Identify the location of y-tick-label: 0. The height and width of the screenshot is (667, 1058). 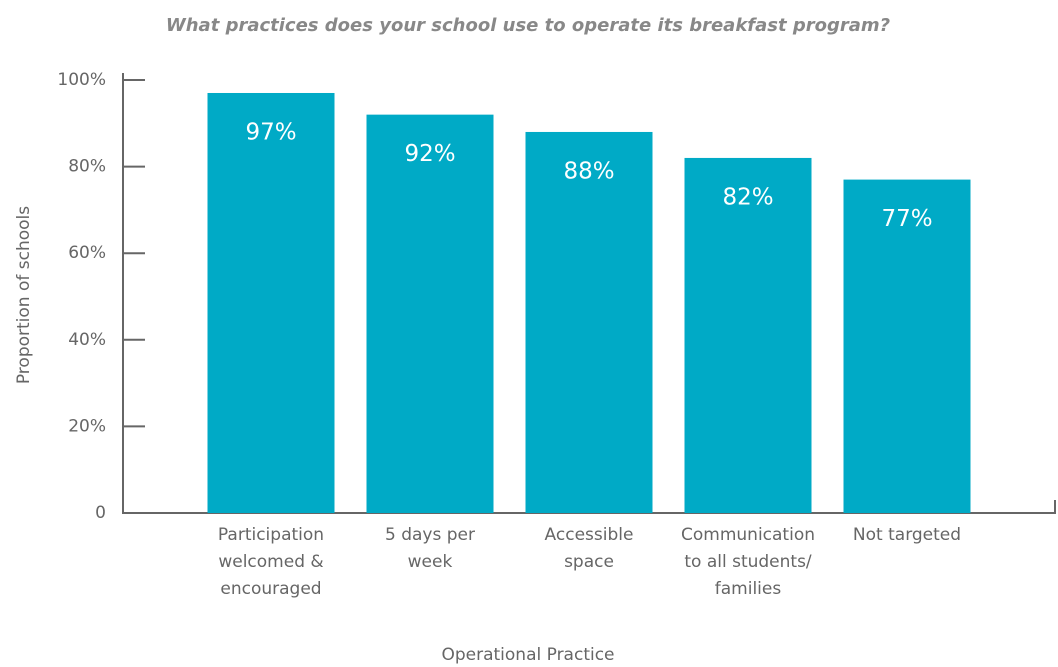
(100, 513).